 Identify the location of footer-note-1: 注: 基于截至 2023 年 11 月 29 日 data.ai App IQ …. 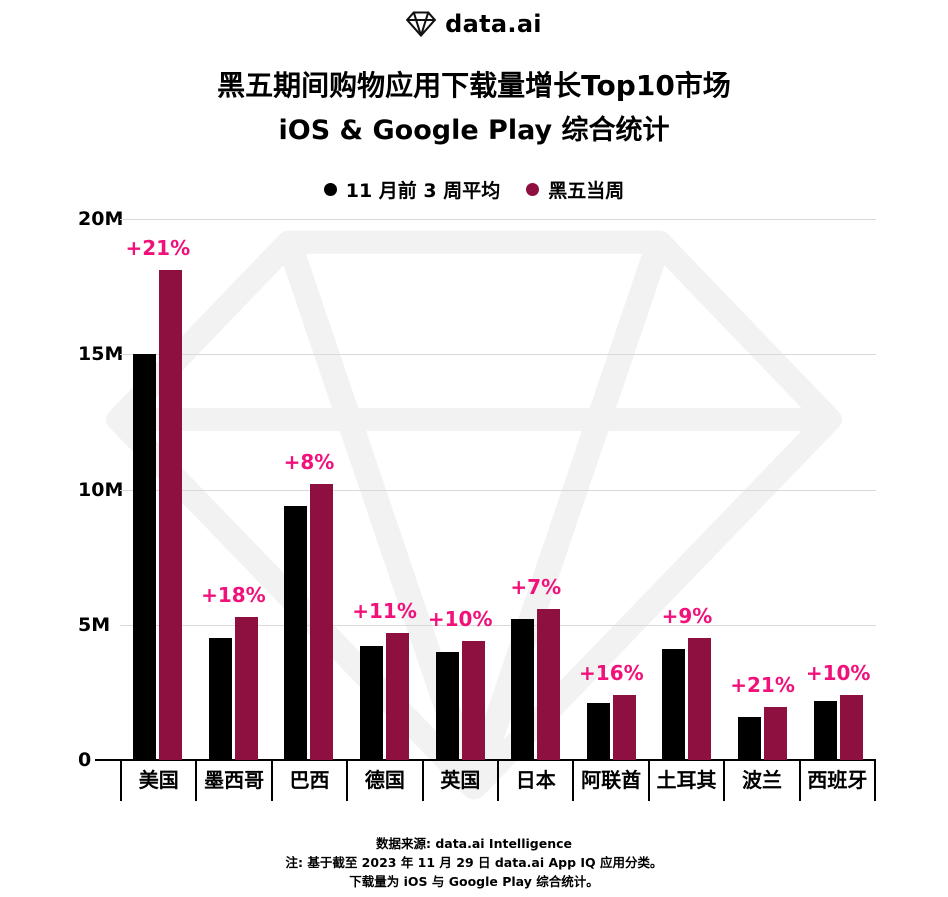
(474, 862).